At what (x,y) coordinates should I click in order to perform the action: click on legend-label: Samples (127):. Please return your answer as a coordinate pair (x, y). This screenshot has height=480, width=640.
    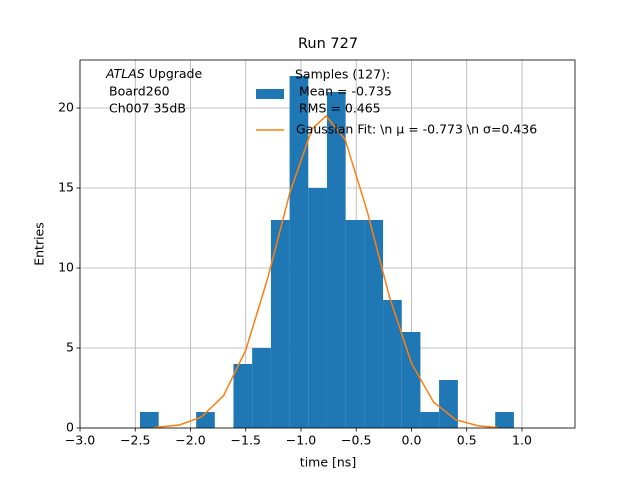
    Looking at the image, I should click on (342, 74).